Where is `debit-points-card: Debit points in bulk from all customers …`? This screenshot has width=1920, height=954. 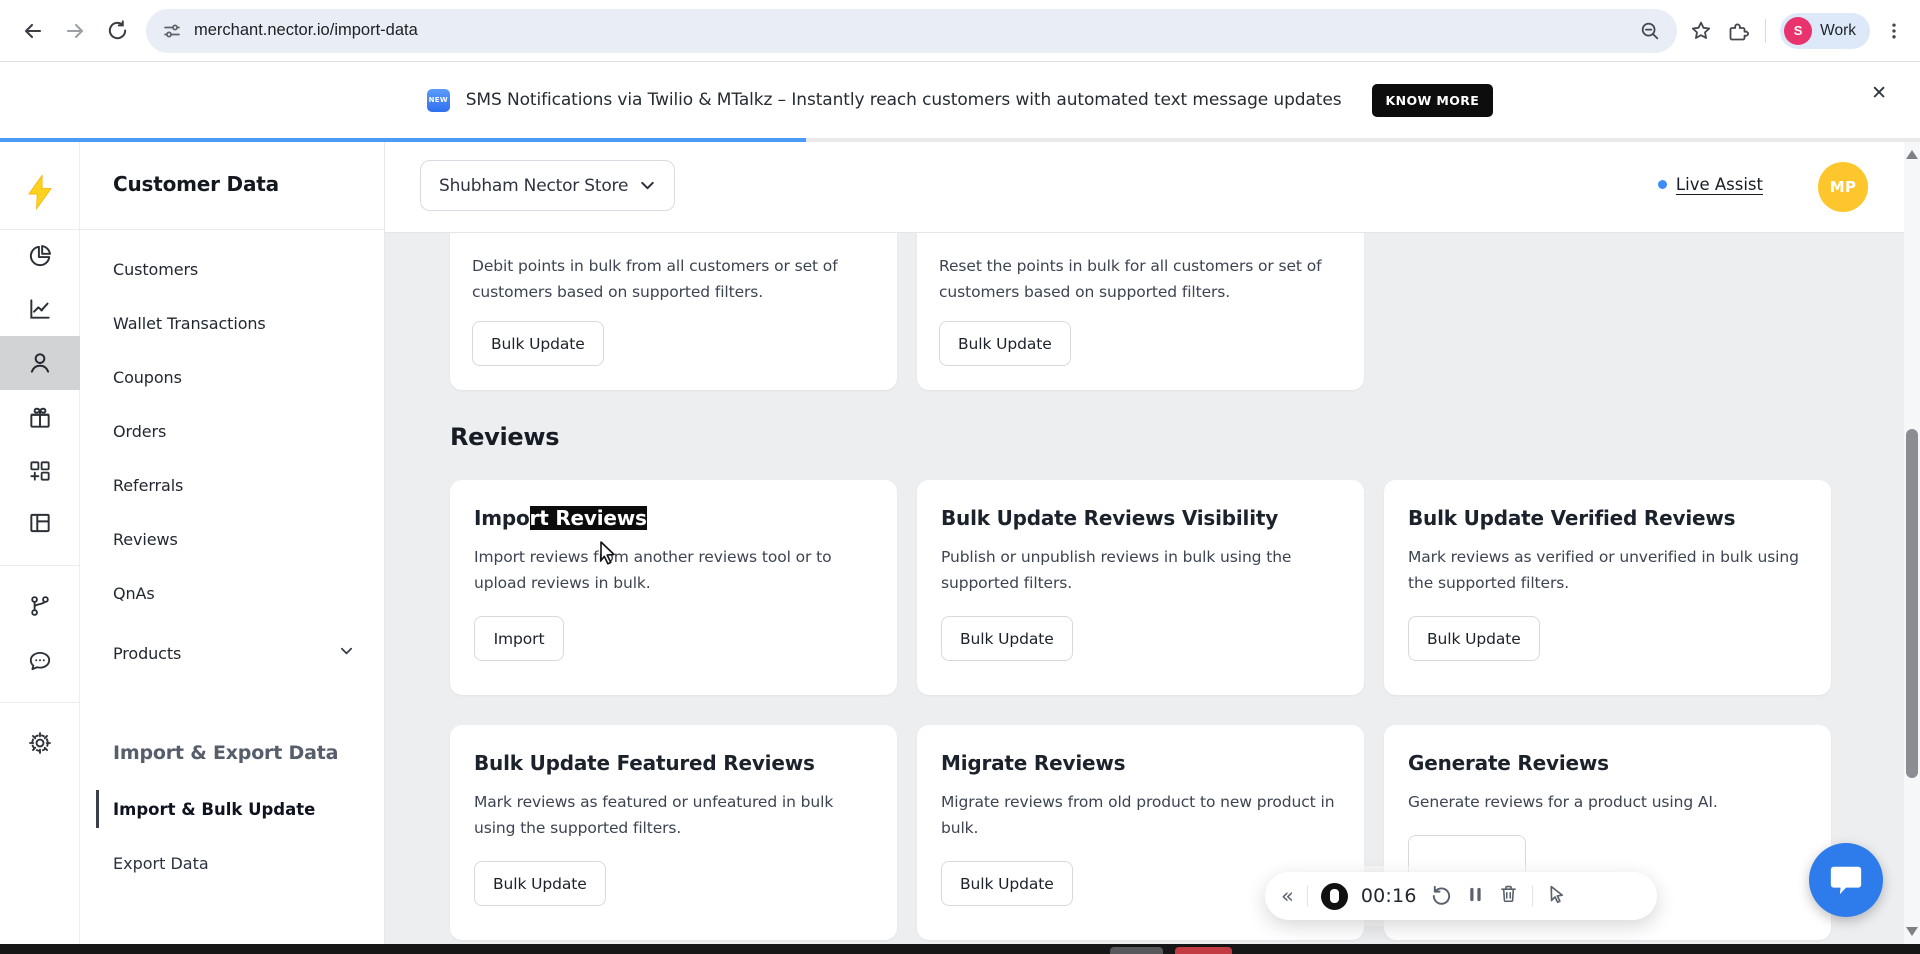 debit-points-card: Debit points in bulk from all customers … is located at coordinates (673, 311).